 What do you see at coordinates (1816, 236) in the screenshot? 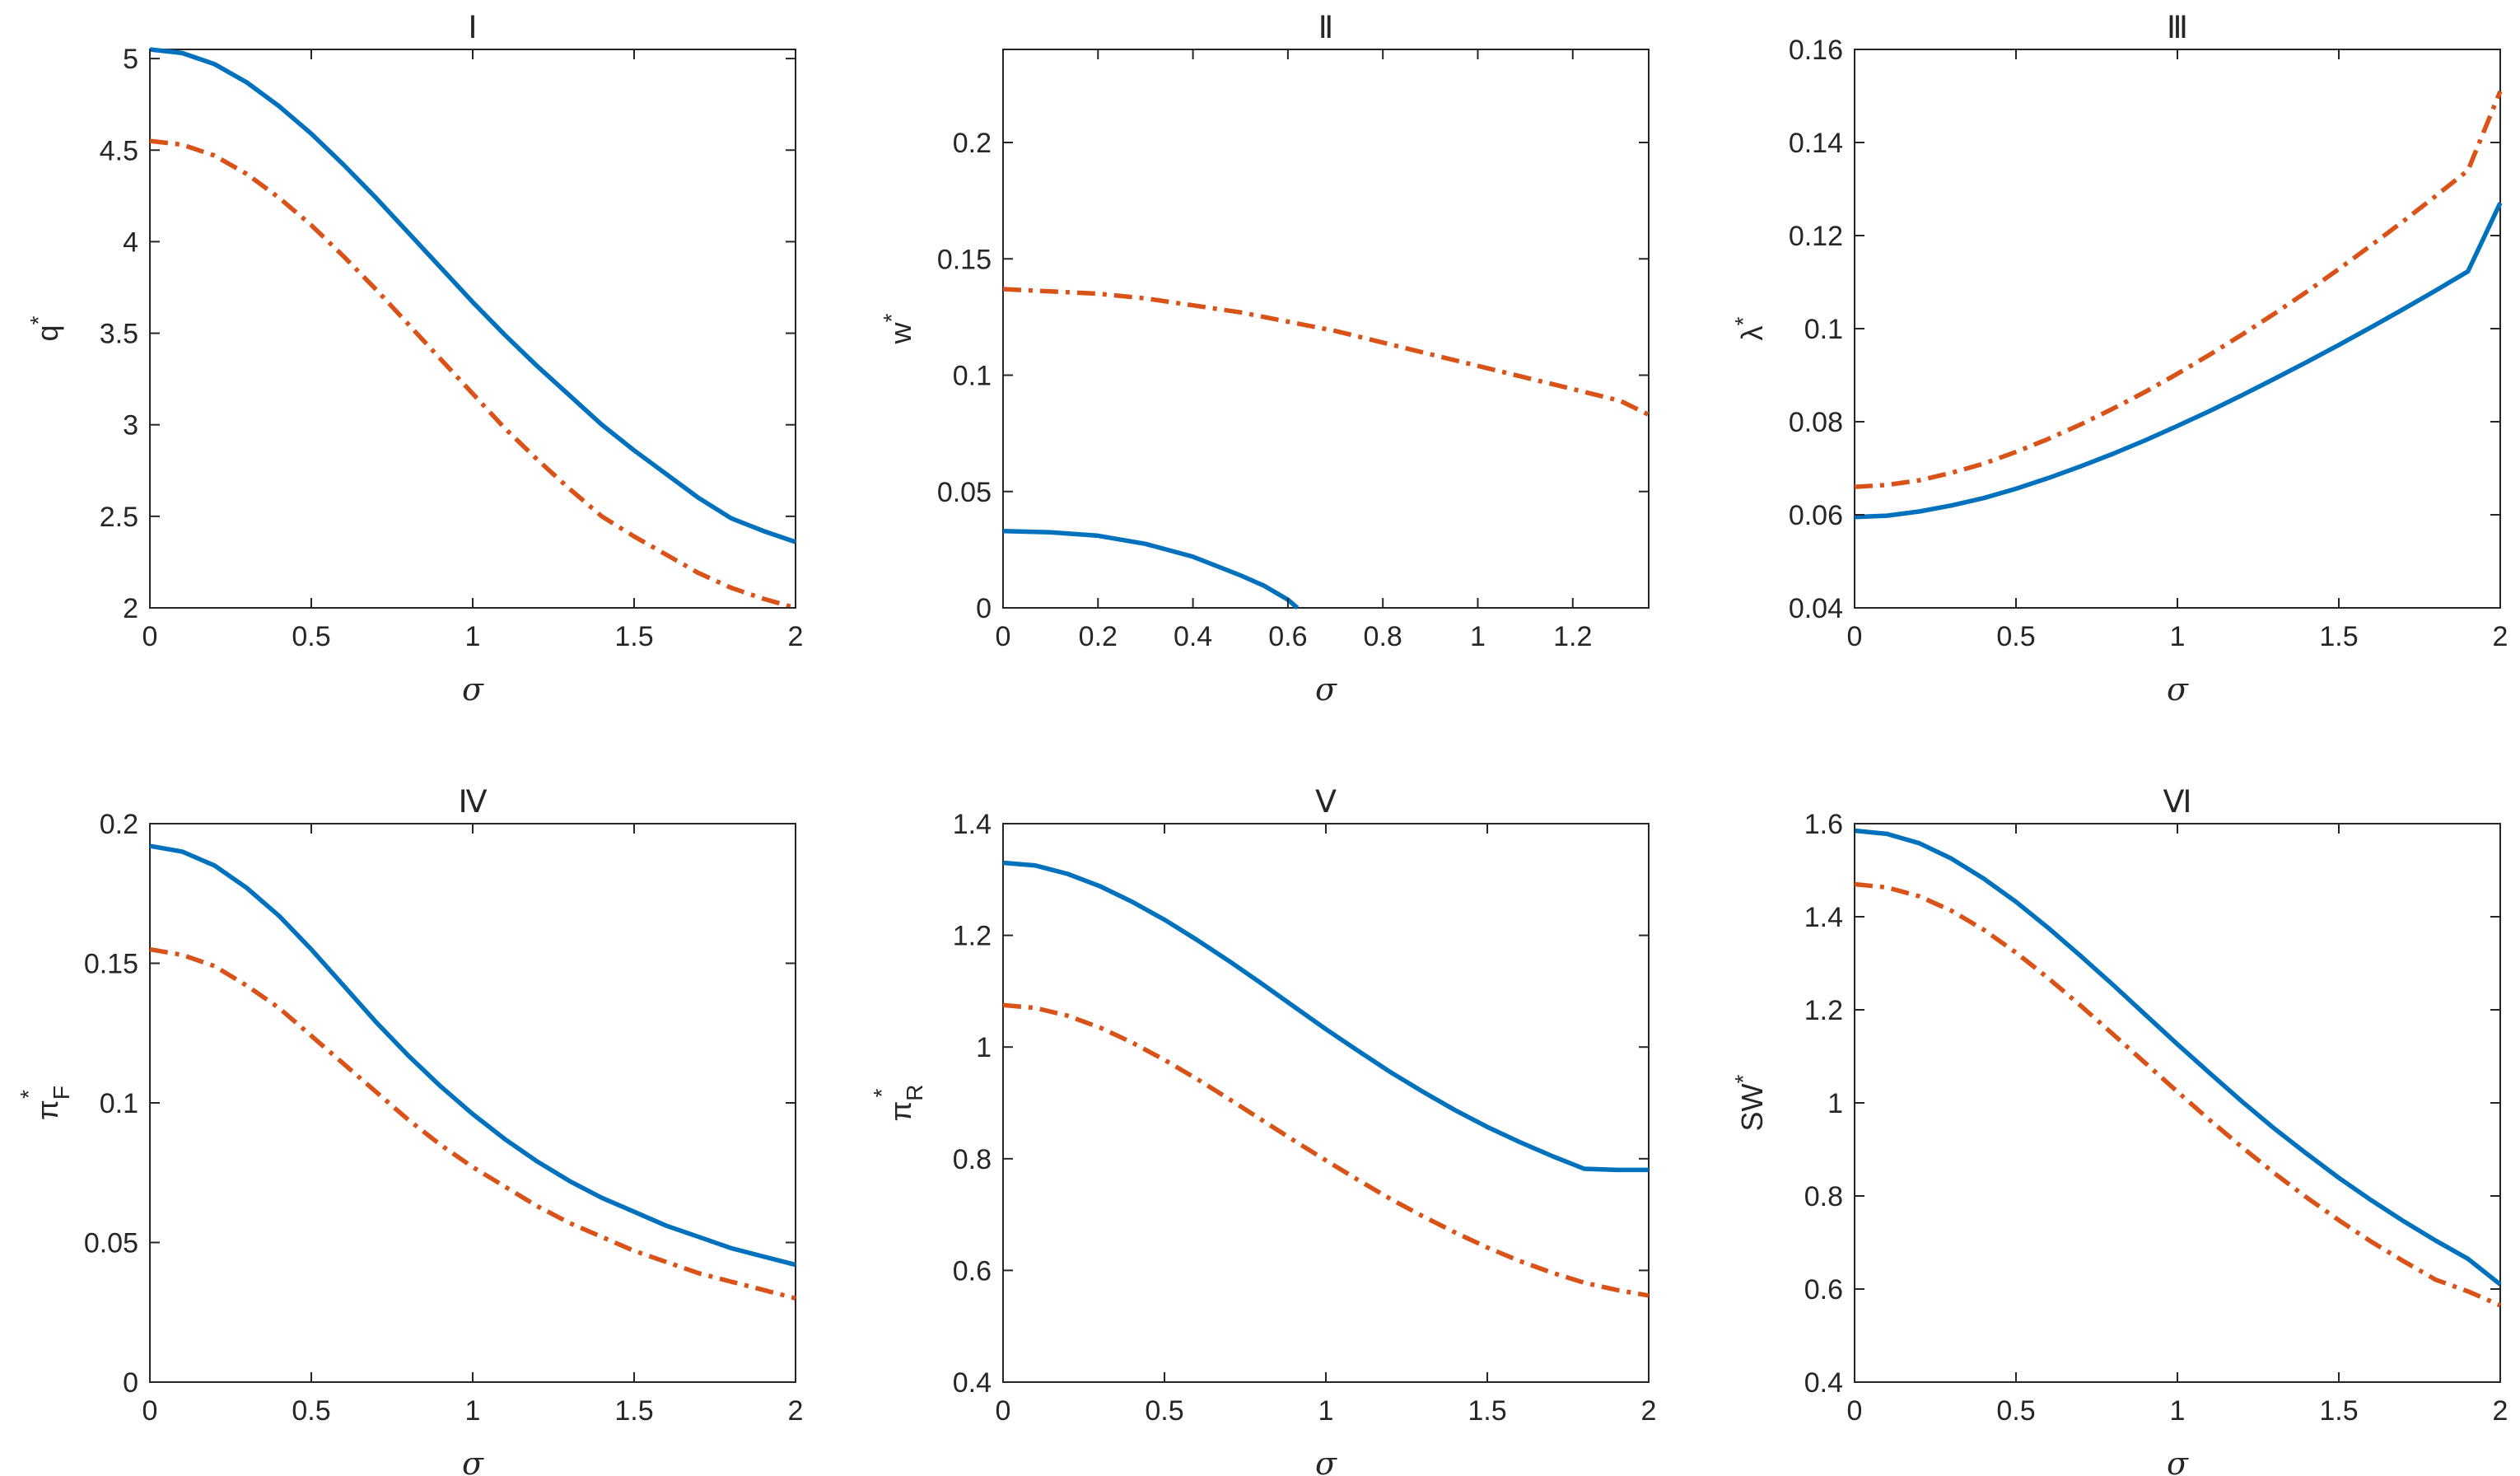
I see `y-tick-label: 0.12` at bounding box center [1816, 236].